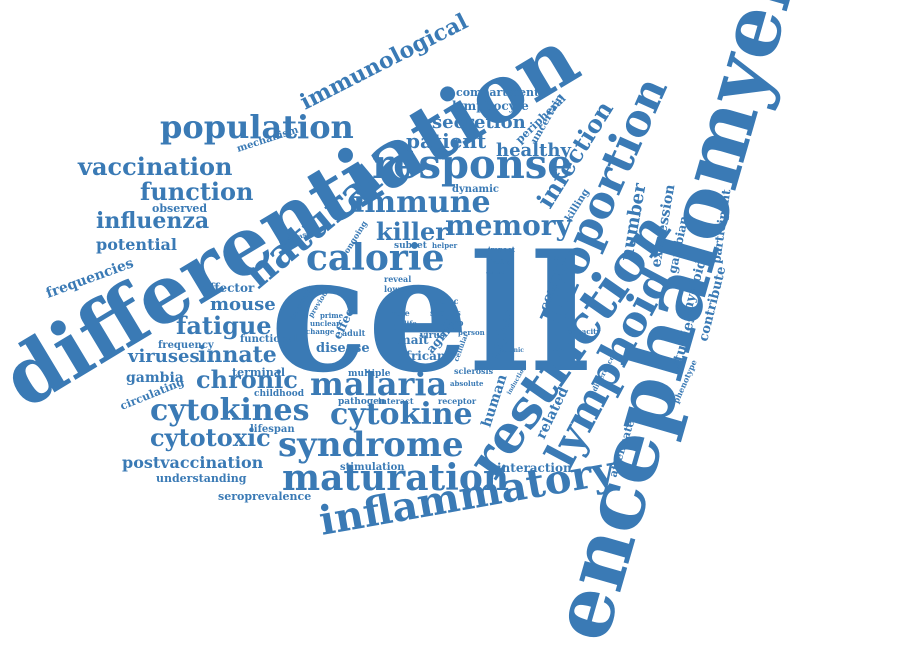 This screenshot has width=900, height=648. Describe the element at coordinates (445, 245) in the screenshot. I see `word-helper: helper` at that location.